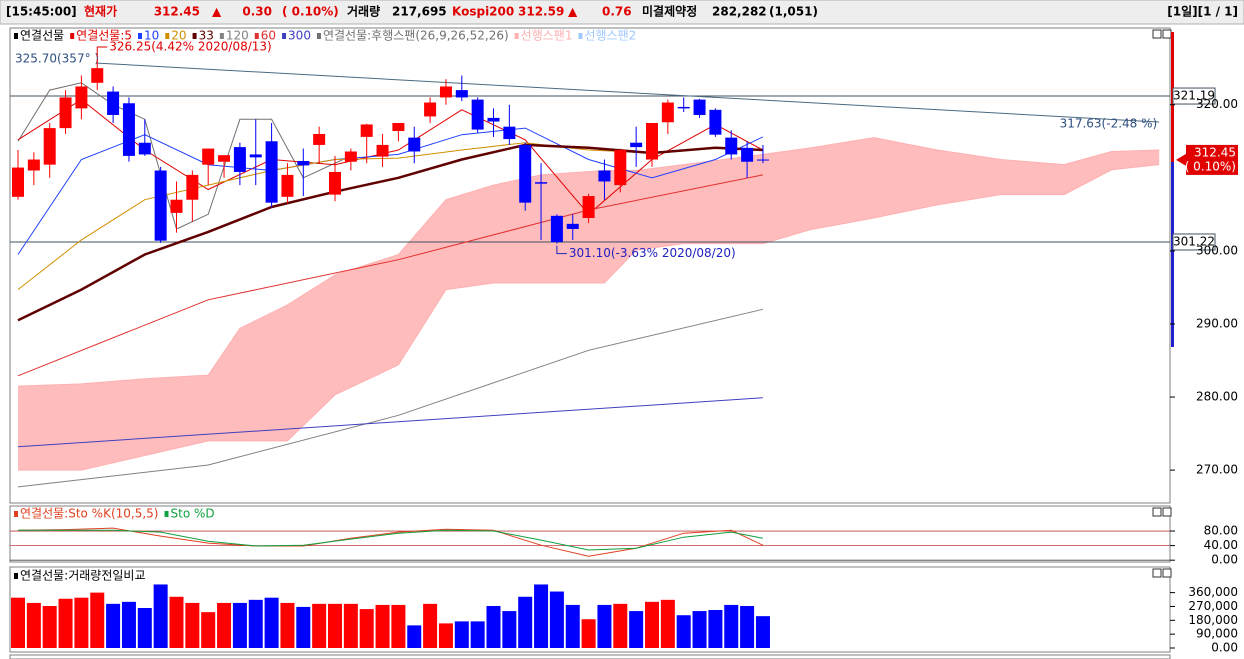 The height and width of the screenshot is (659, 1244). Describe the element at coordinates (206, 36) in the screenshot. I see `legend-label: 33` at that location.